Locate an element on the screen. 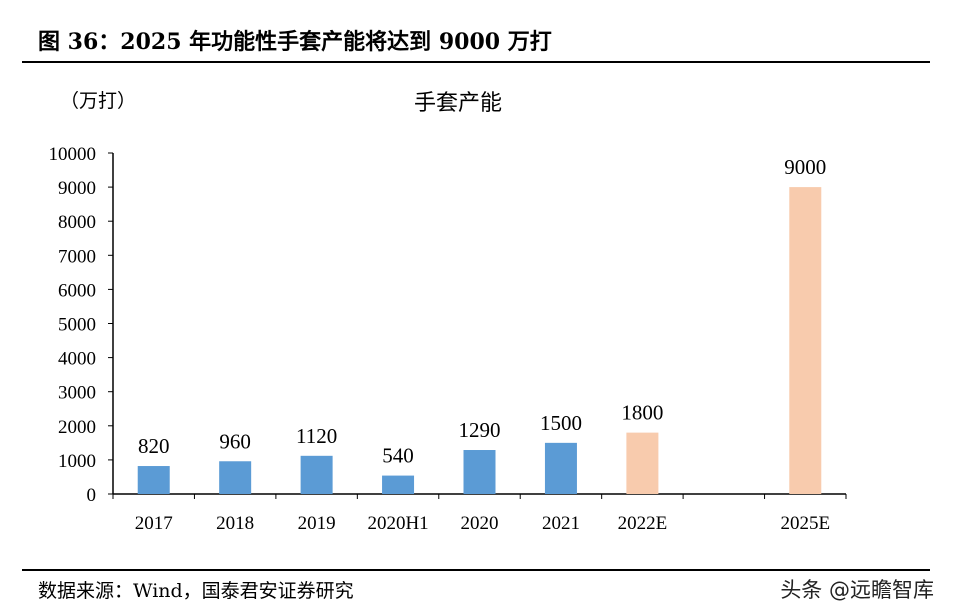 The height and width of the screenshot is (616, 954). source-note: 数据来源：Wind，国泰君安证券研究 is located at coordinates (196, 591).